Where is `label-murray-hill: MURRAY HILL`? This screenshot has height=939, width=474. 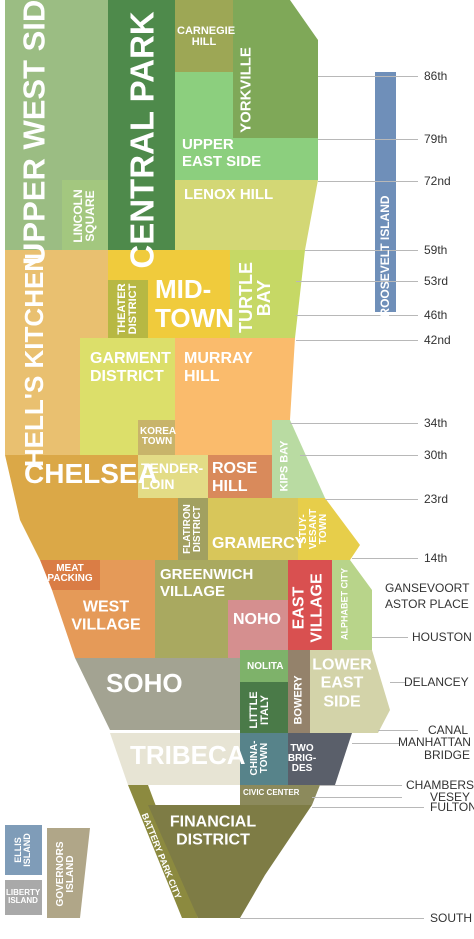
label-murray-hill: MURRAY HILL is located at coordinates (218, 368).